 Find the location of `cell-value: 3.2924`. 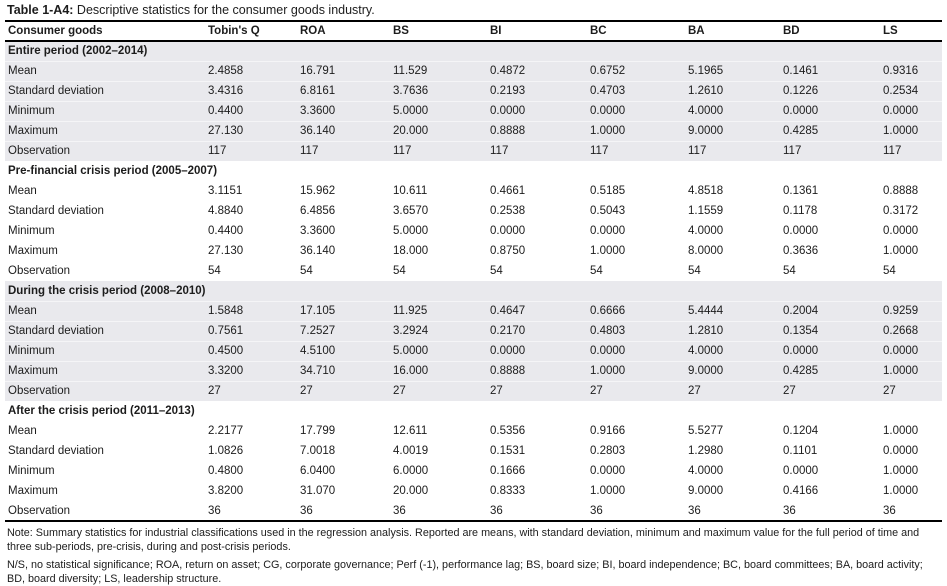

cell-value: 3.2924 is located at coordinates (438, 331).